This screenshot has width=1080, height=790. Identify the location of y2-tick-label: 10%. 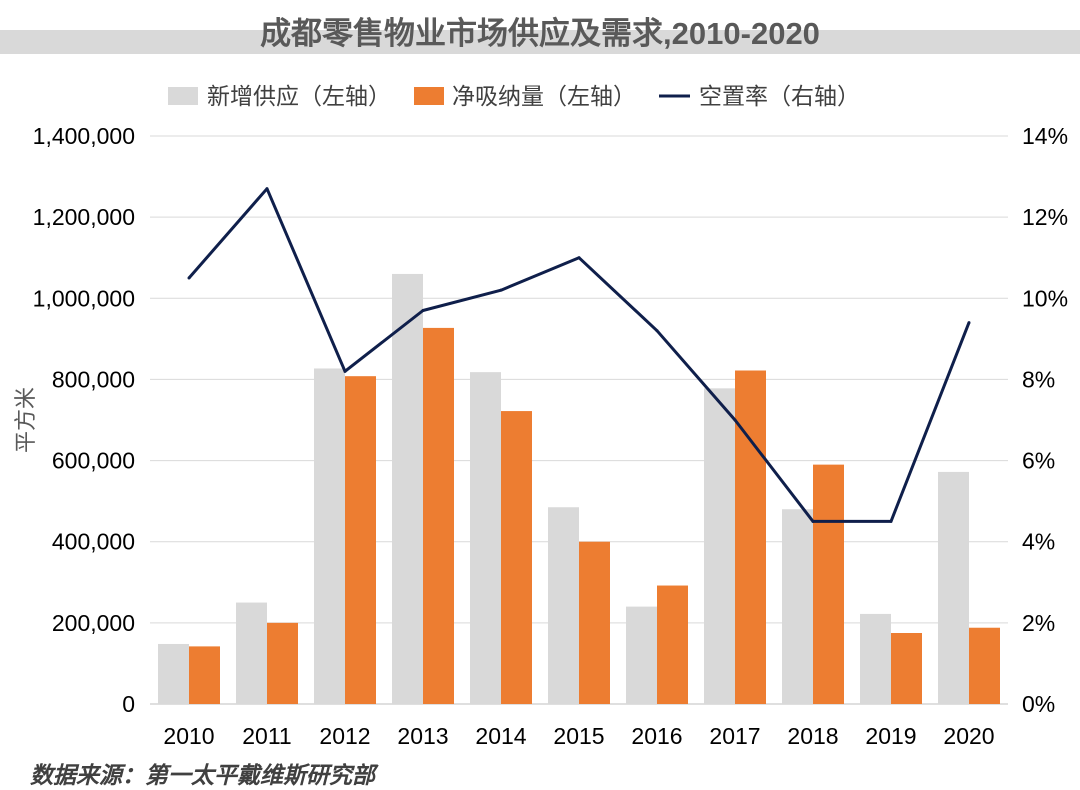
(1045, 298).